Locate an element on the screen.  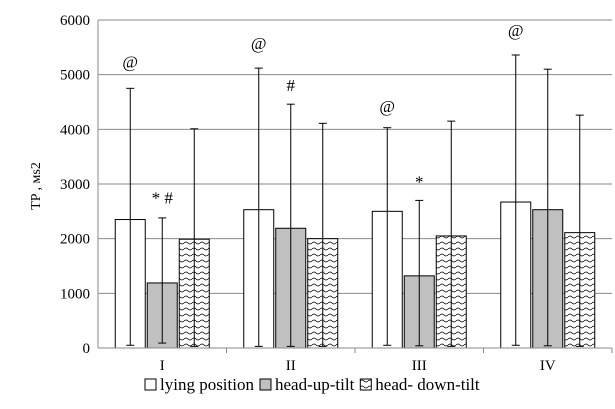
legend-label: head- down-tilt is located at coordinates (427, 384).